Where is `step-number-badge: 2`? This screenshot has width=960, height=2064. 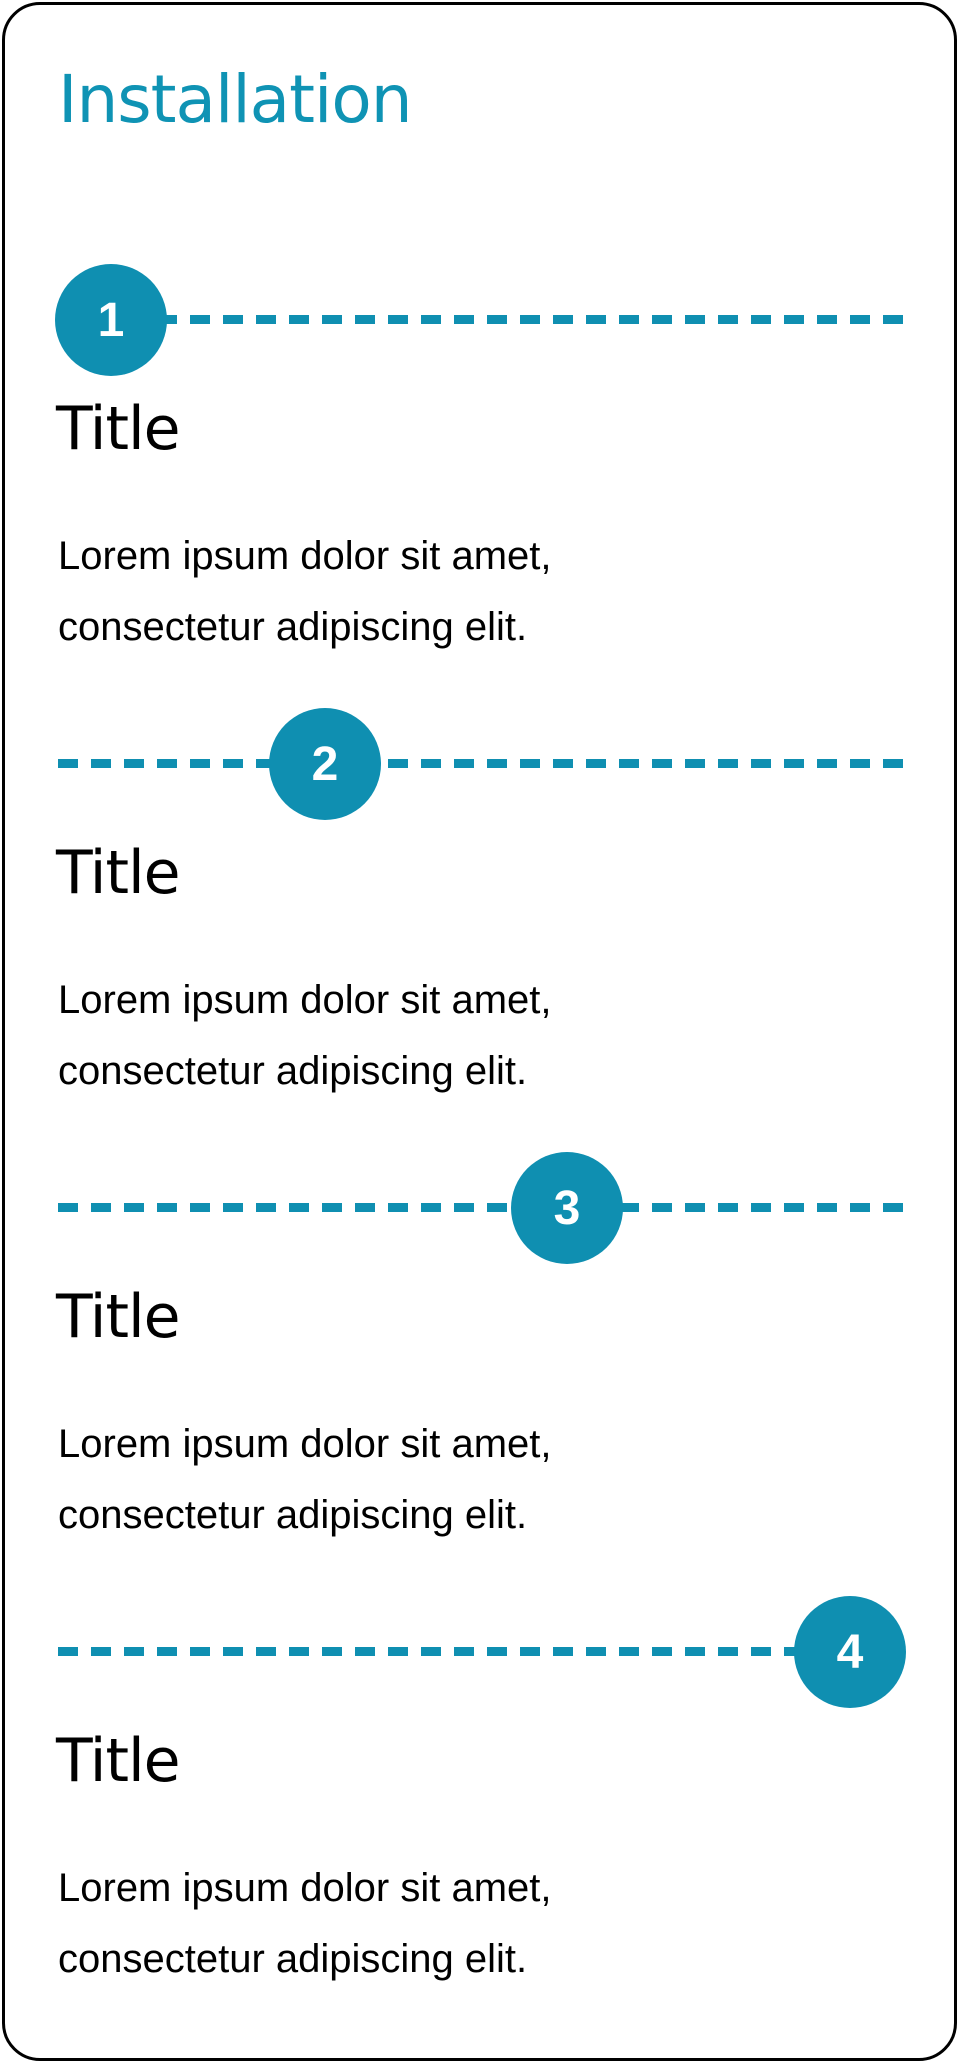 step-number-badge: 2 is located at coordinates (325, 764).